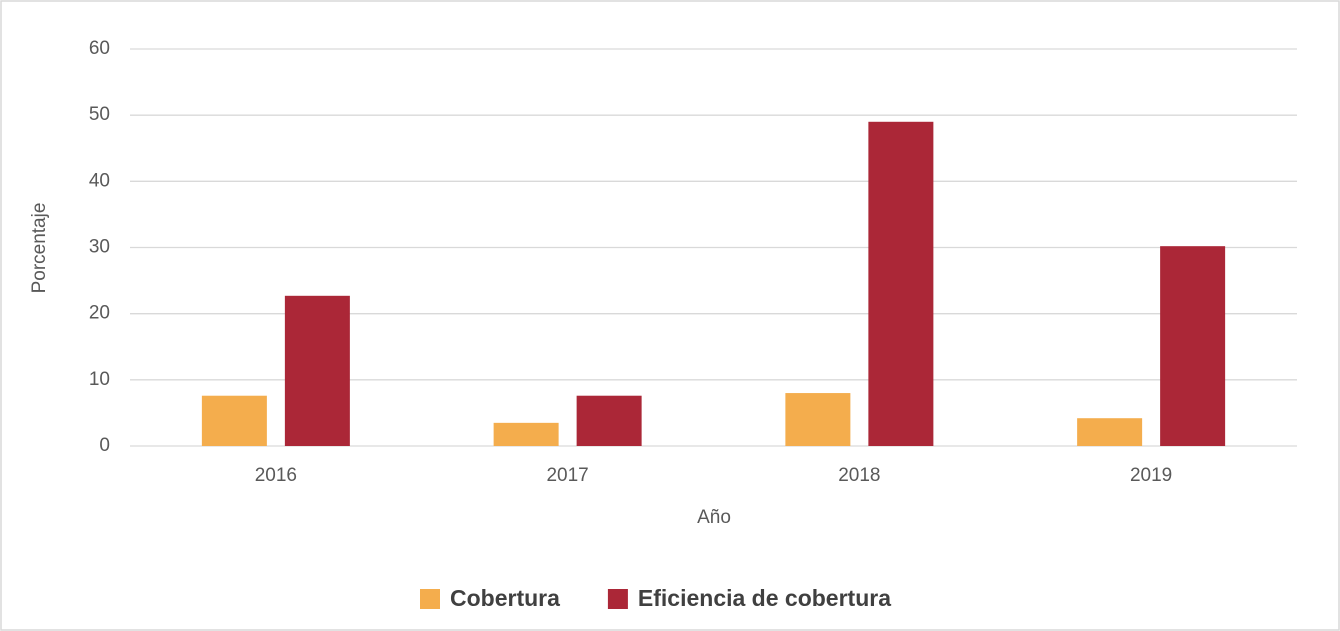 The height and width of the screenshot is (631, 1340). I want to click on y-tick-label: 50, so click(99, 114).